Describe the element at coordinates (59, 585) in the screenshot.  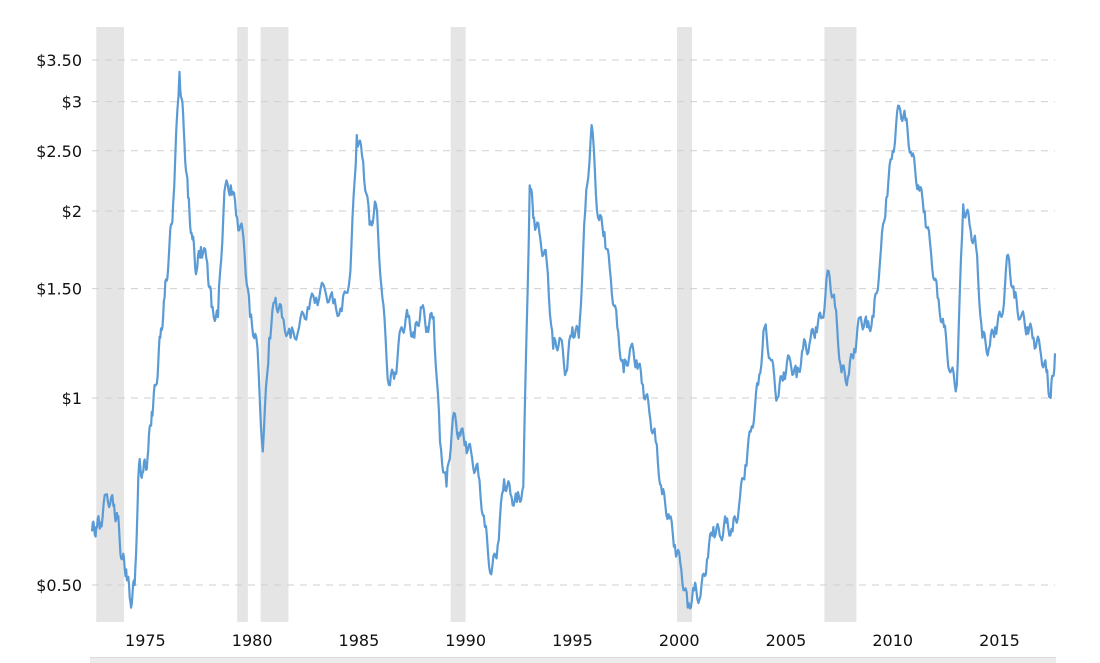
I see `y-tick-label: $0.50` at that location.